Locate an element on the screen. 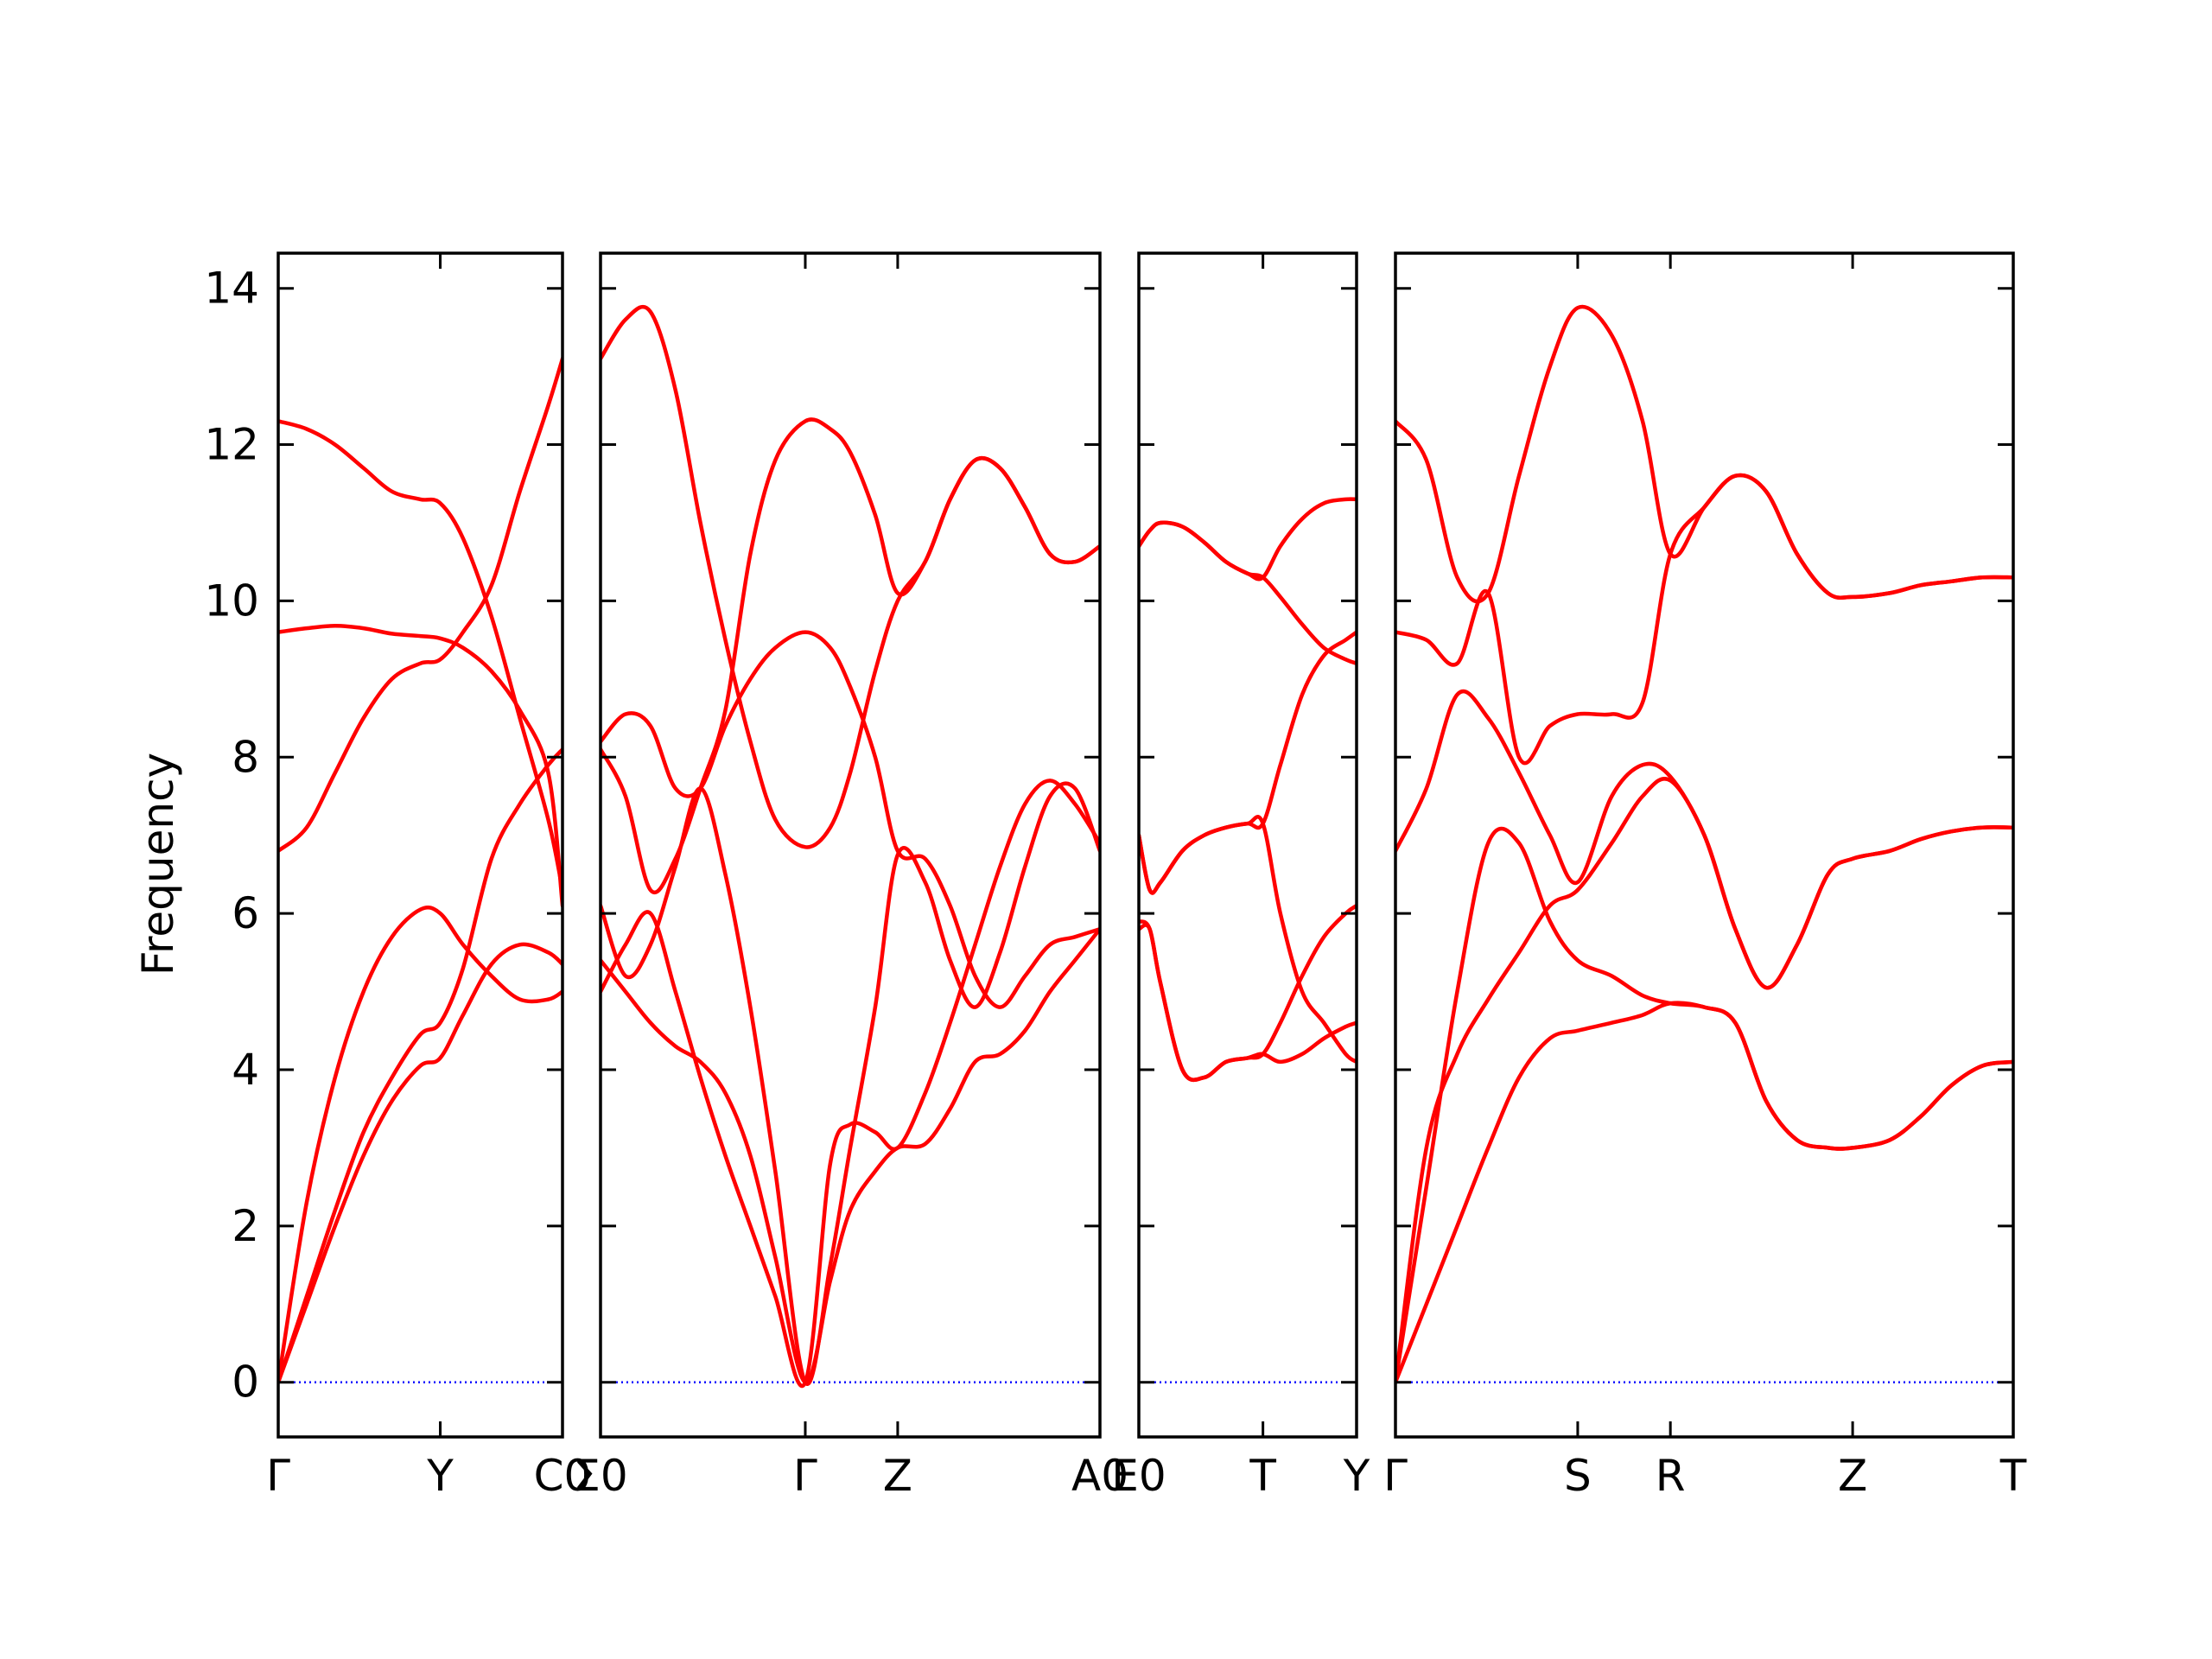 This screenshot has height=1659, width=2212. y-tick-label: 6 is located at coordinates (245, 913).